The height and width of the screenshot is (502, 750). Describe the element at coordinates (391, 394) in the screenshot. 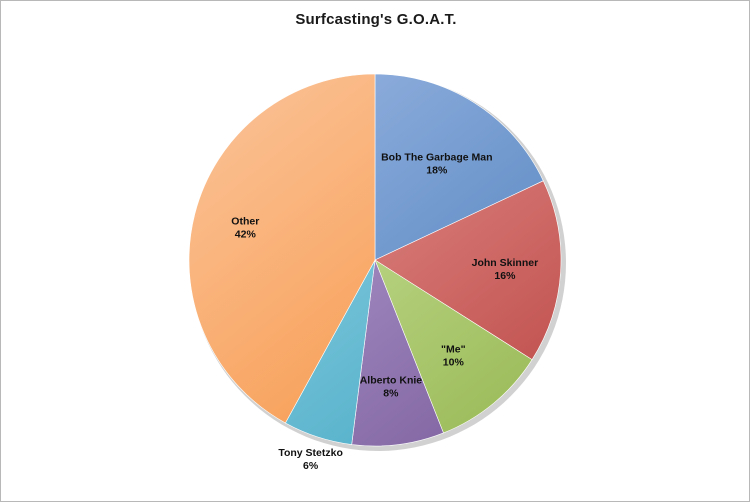

I see `slice-value: 8%` at that location.